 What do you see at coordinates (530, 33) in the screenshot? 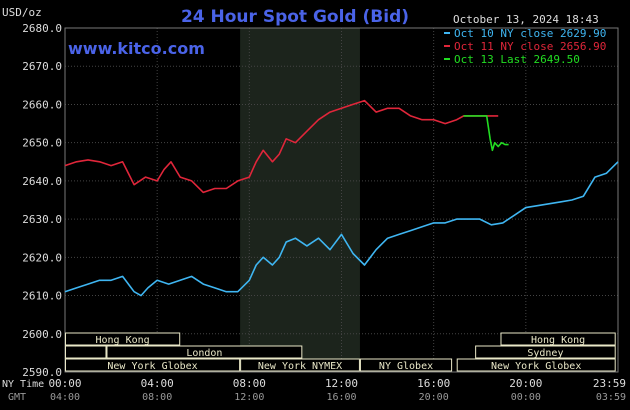
I see `legend-item-oct10: Oct 10 NY close 2629.90` at bounding box center [530, 33].